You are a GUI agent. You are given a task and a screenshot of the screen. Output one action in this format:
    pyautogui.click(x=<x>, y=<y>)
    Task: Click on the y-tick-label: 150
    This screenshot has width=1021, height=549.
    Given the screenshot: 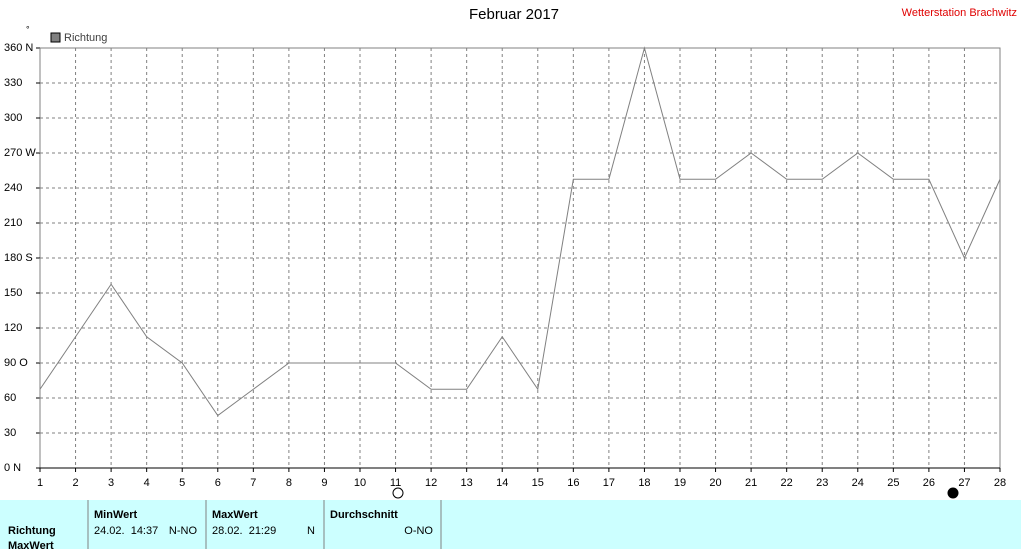 What is the action you would take?
    pyautogui.click(x=13, y=293)
    